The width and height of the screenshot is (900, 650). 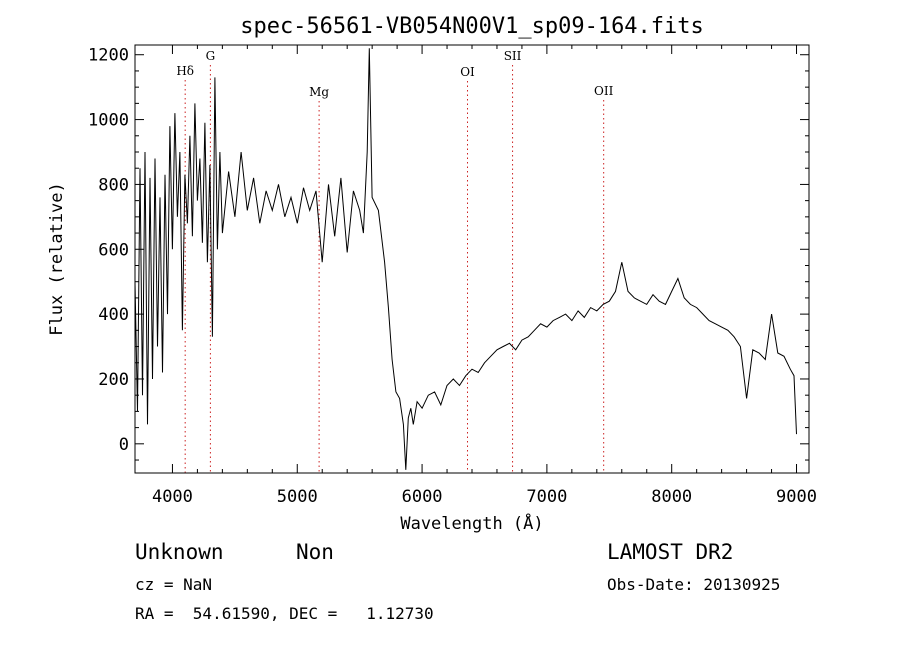 What do you see at coordinates (185, 71) in the screenshot?
I see `line-label-h: Hδ` at bounding box center [185, 71].